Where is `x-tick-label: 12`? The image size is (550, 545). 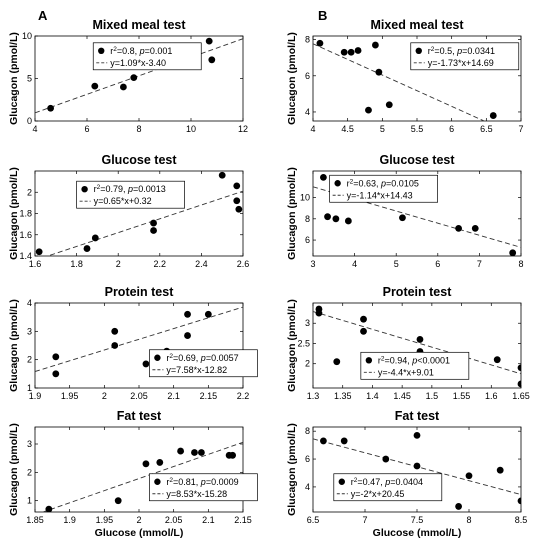
x-tick-label: 12 is located at coordinates (243, 129).